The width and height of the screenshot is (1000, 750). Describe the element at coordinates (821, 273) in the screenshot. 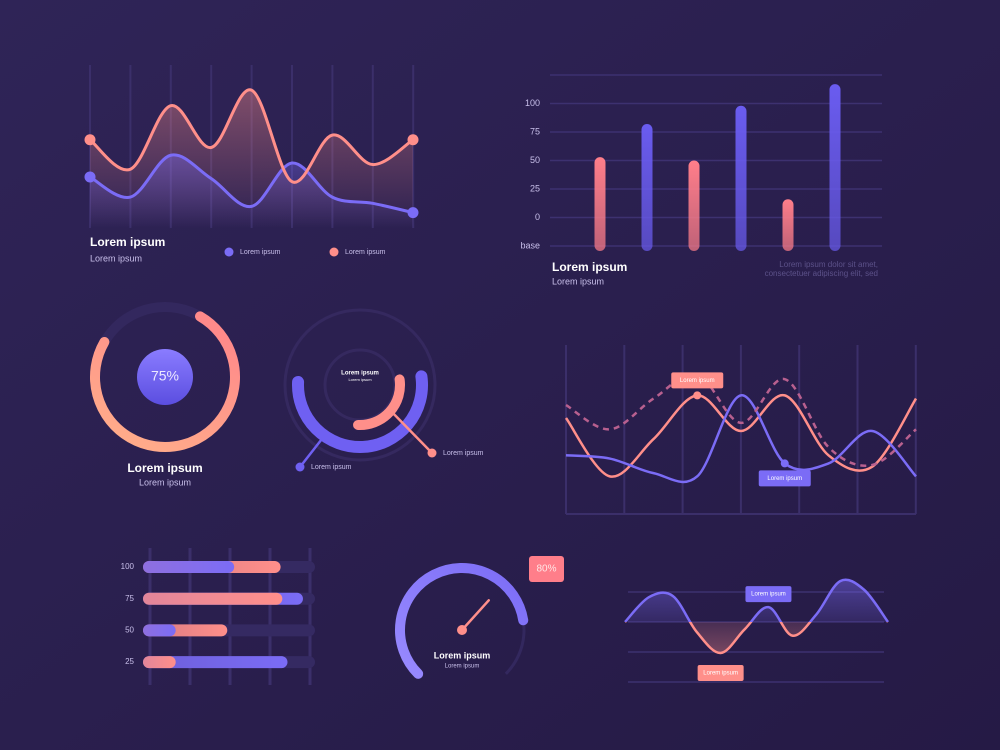

I see `annotation: consectetuer adipiscing elit, sed` at that location.